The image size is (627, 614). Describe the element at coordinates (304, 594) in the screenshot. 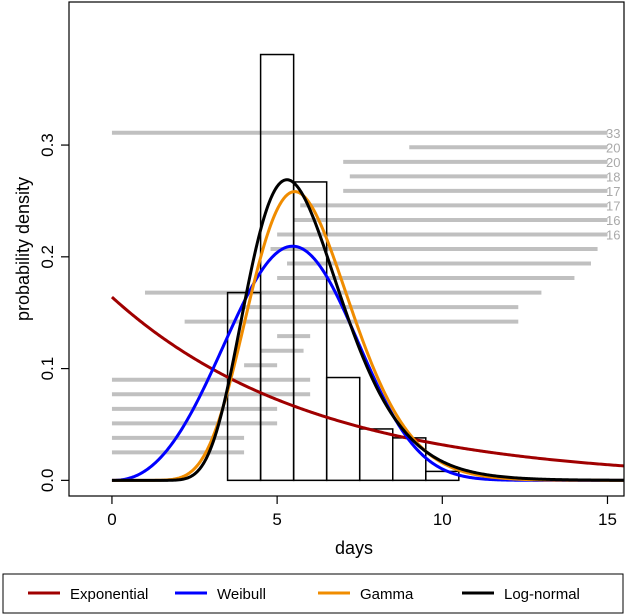

I see `legend: Exponential Weibull Gamma Log-normal` at that location.